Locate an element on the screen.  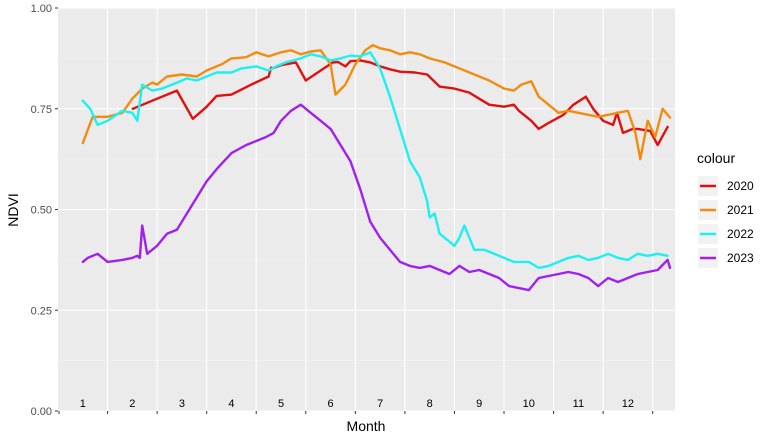
month-label: 4 is located at coordinates (231, 404).